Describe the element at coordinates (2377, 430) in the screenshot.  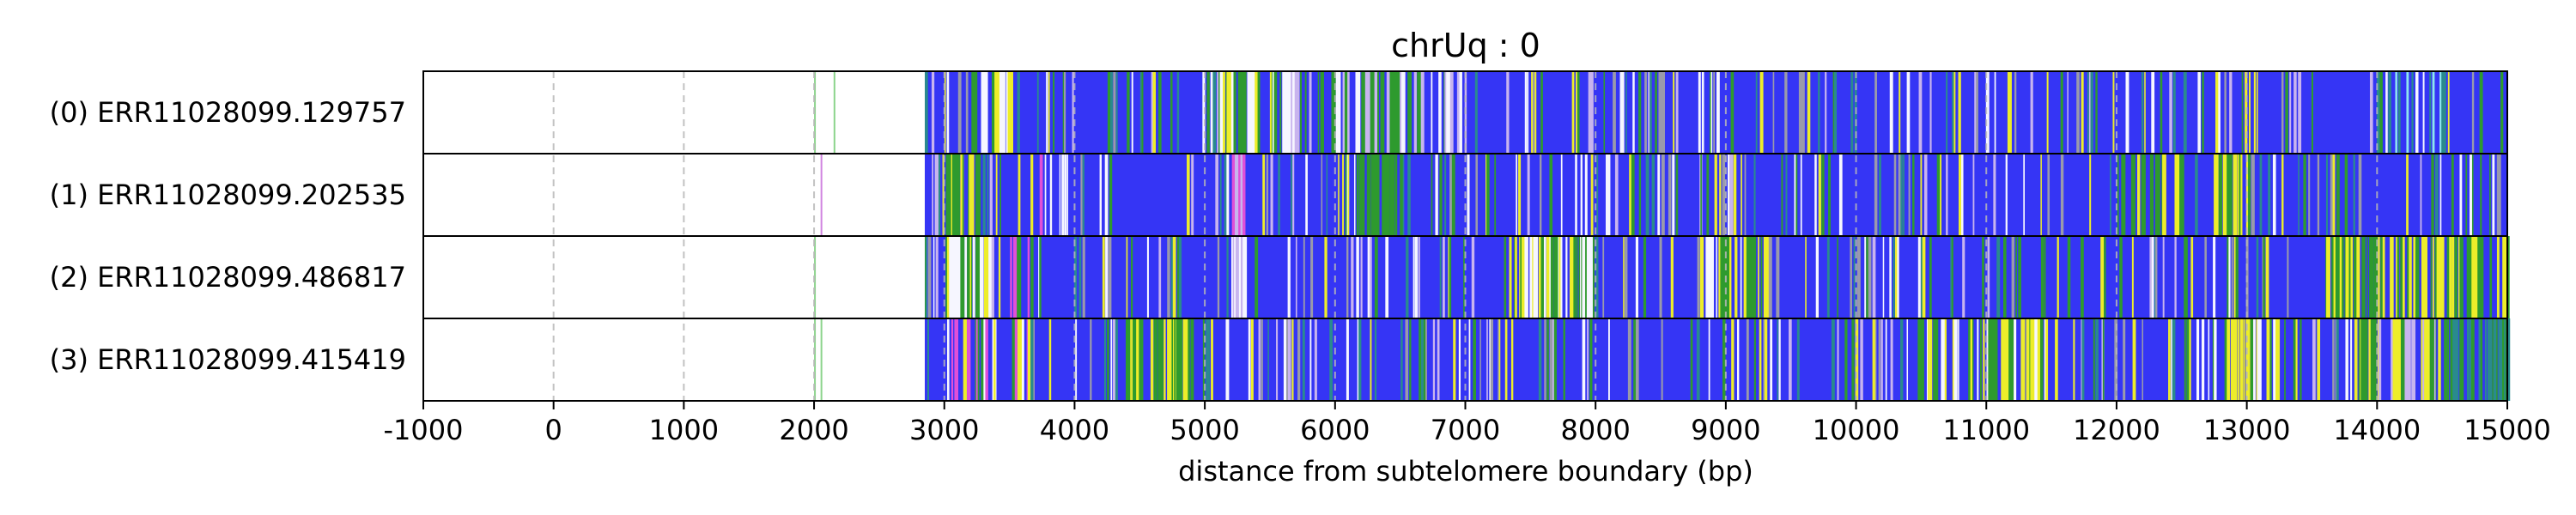
I see `x-tick-label: 14000` at that location.